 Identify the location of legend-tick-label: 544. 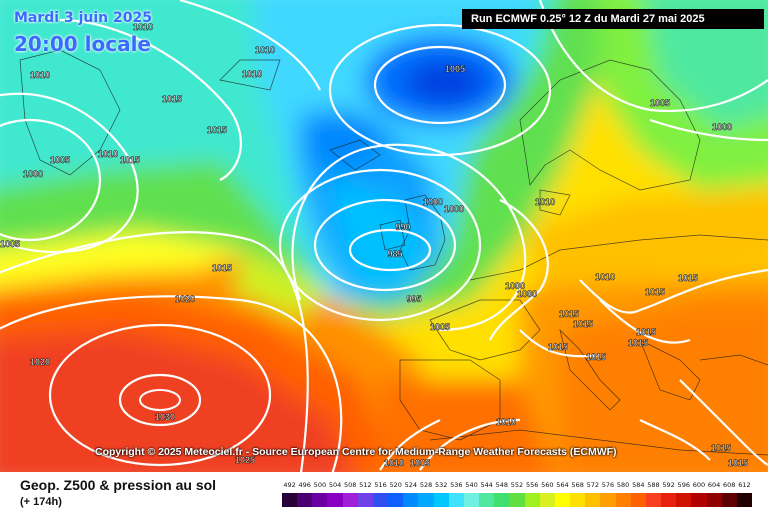
(486, 485).